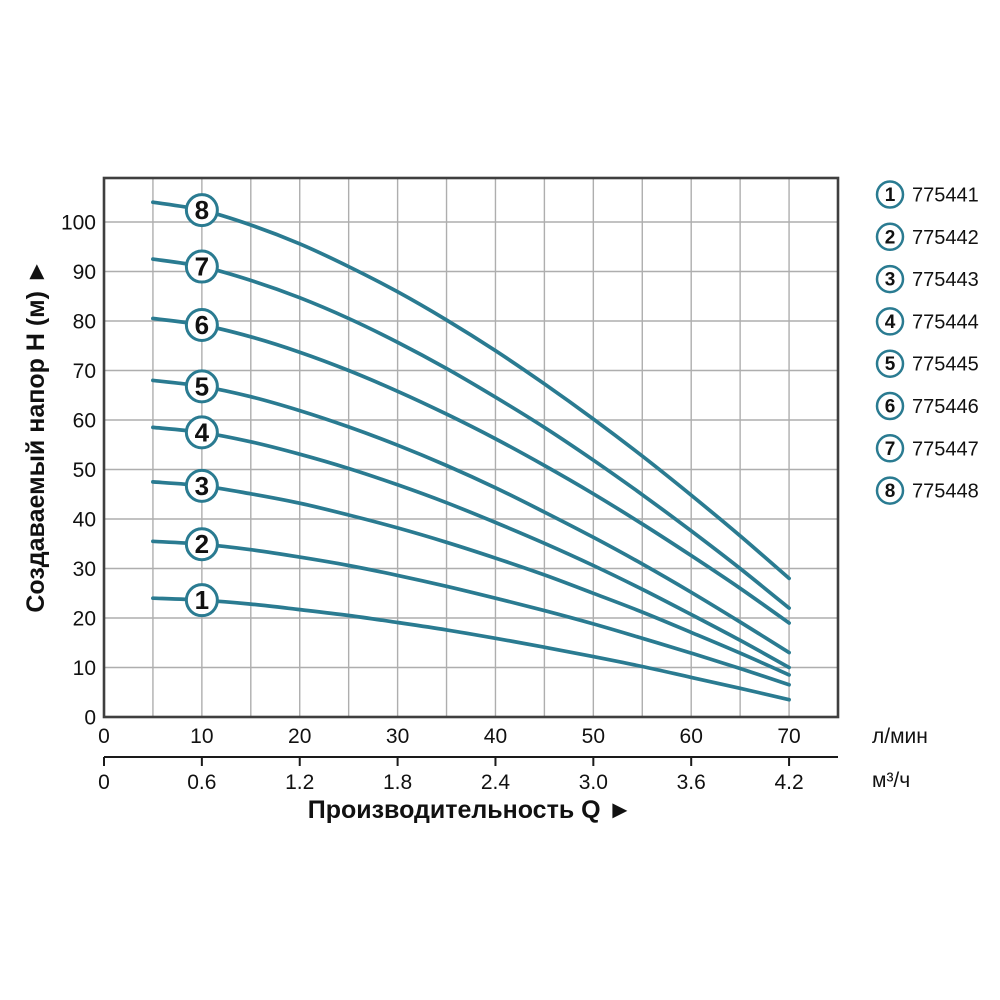 This screenshot has height=1000, width=1000. I want to click on legend-item-code: 775444, so click(945, 322).